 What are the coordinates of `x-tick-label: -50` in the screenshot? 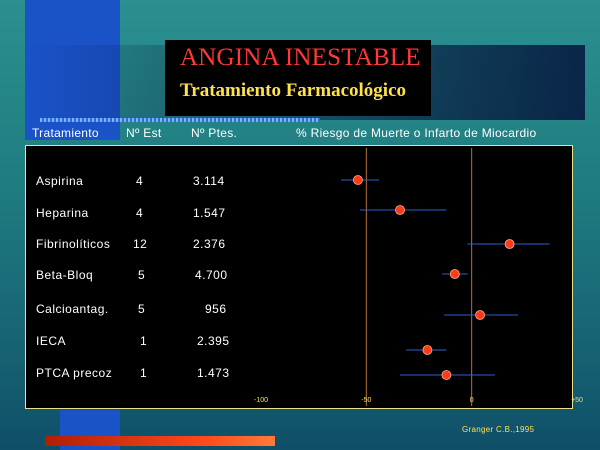 It's located at (366, 400).